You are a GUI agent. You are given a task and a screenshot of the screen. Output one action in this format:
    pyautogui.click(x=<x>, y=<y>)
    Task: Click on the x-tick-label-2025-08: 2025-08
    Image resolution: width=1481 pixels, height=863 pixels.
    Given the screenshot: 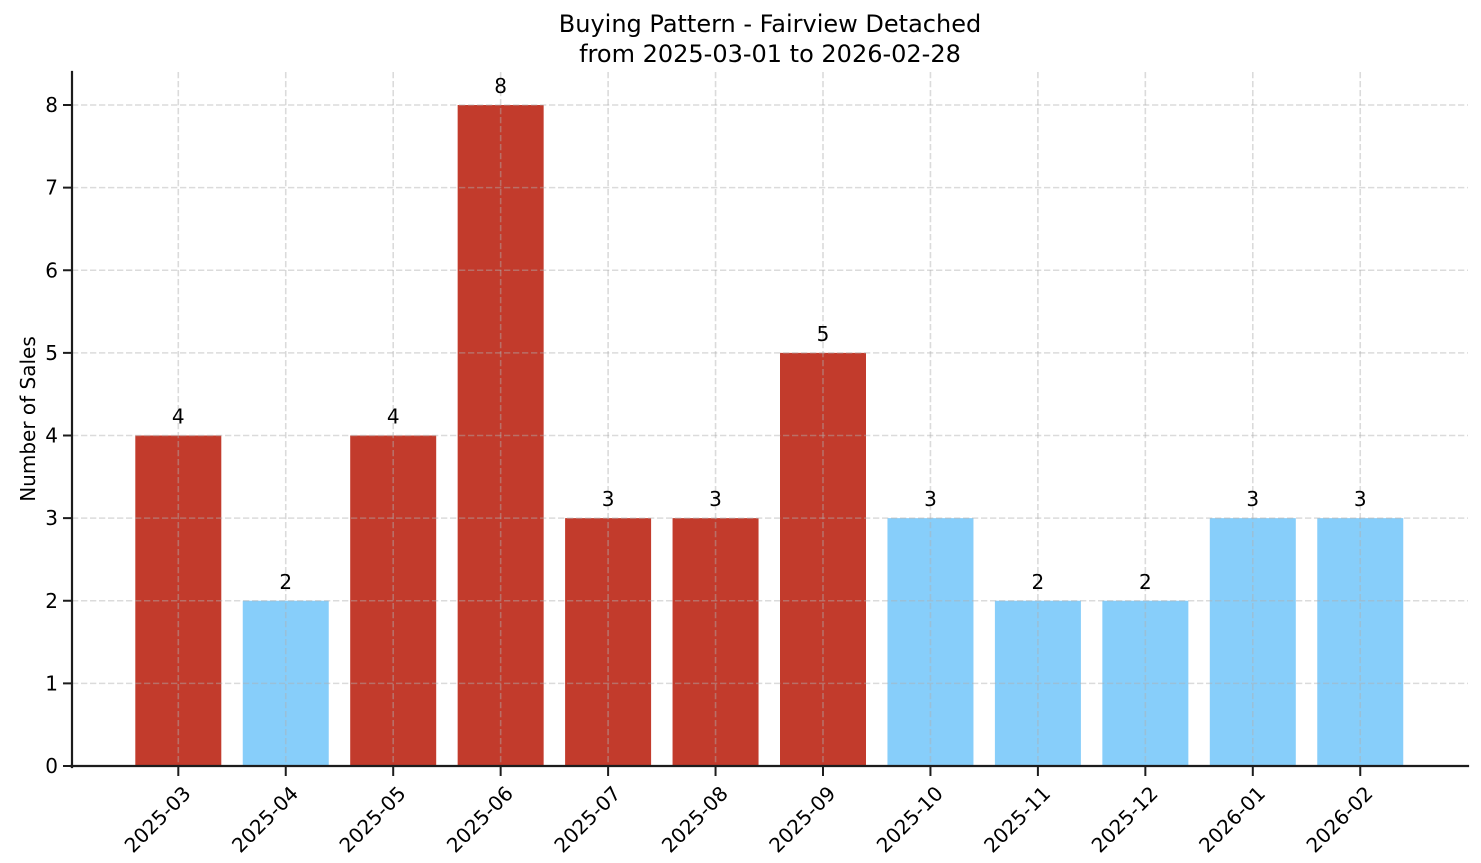 What is the action you would take?
    pyautogui.click(x=695, y=819)
    